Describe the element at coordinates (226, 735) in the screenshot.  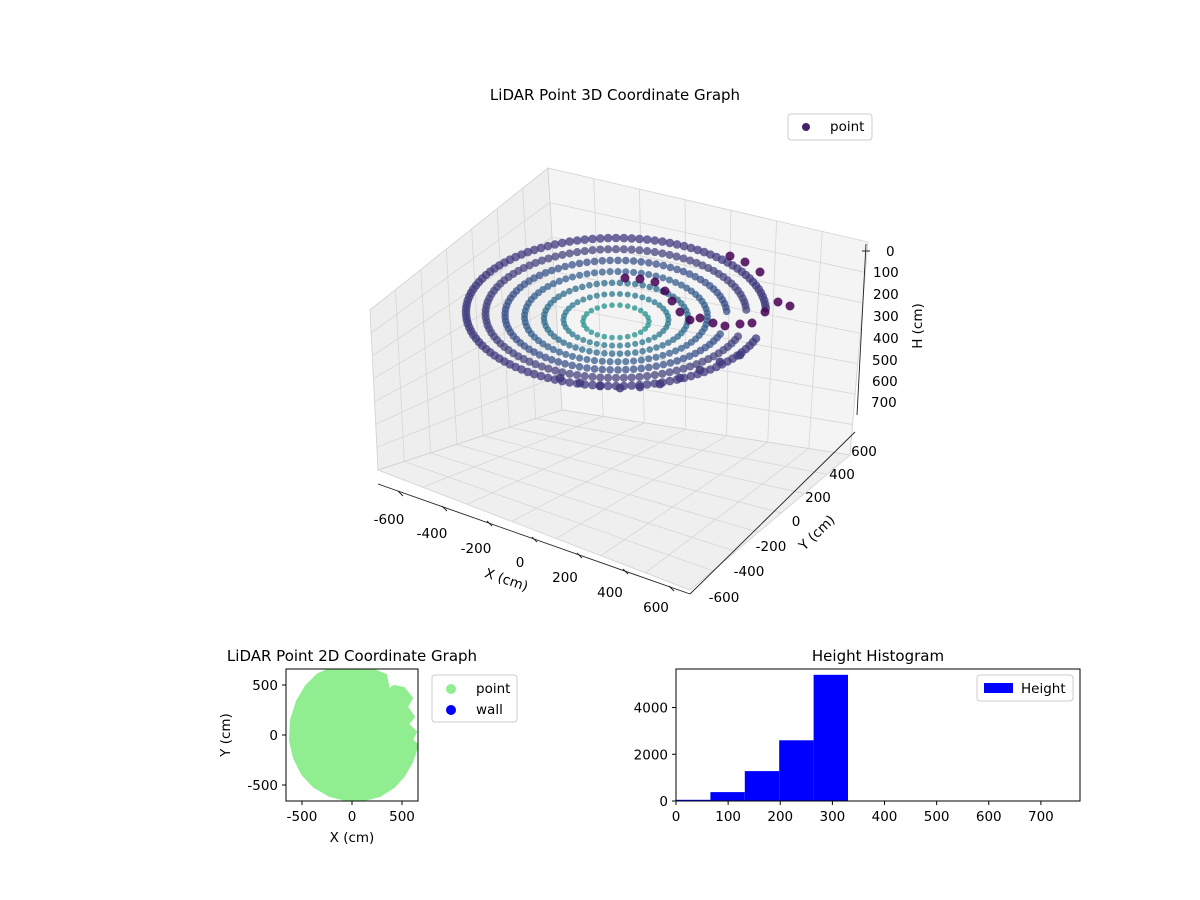
I see `plot-2d-y-axis-label: Y (cm)` at that location.